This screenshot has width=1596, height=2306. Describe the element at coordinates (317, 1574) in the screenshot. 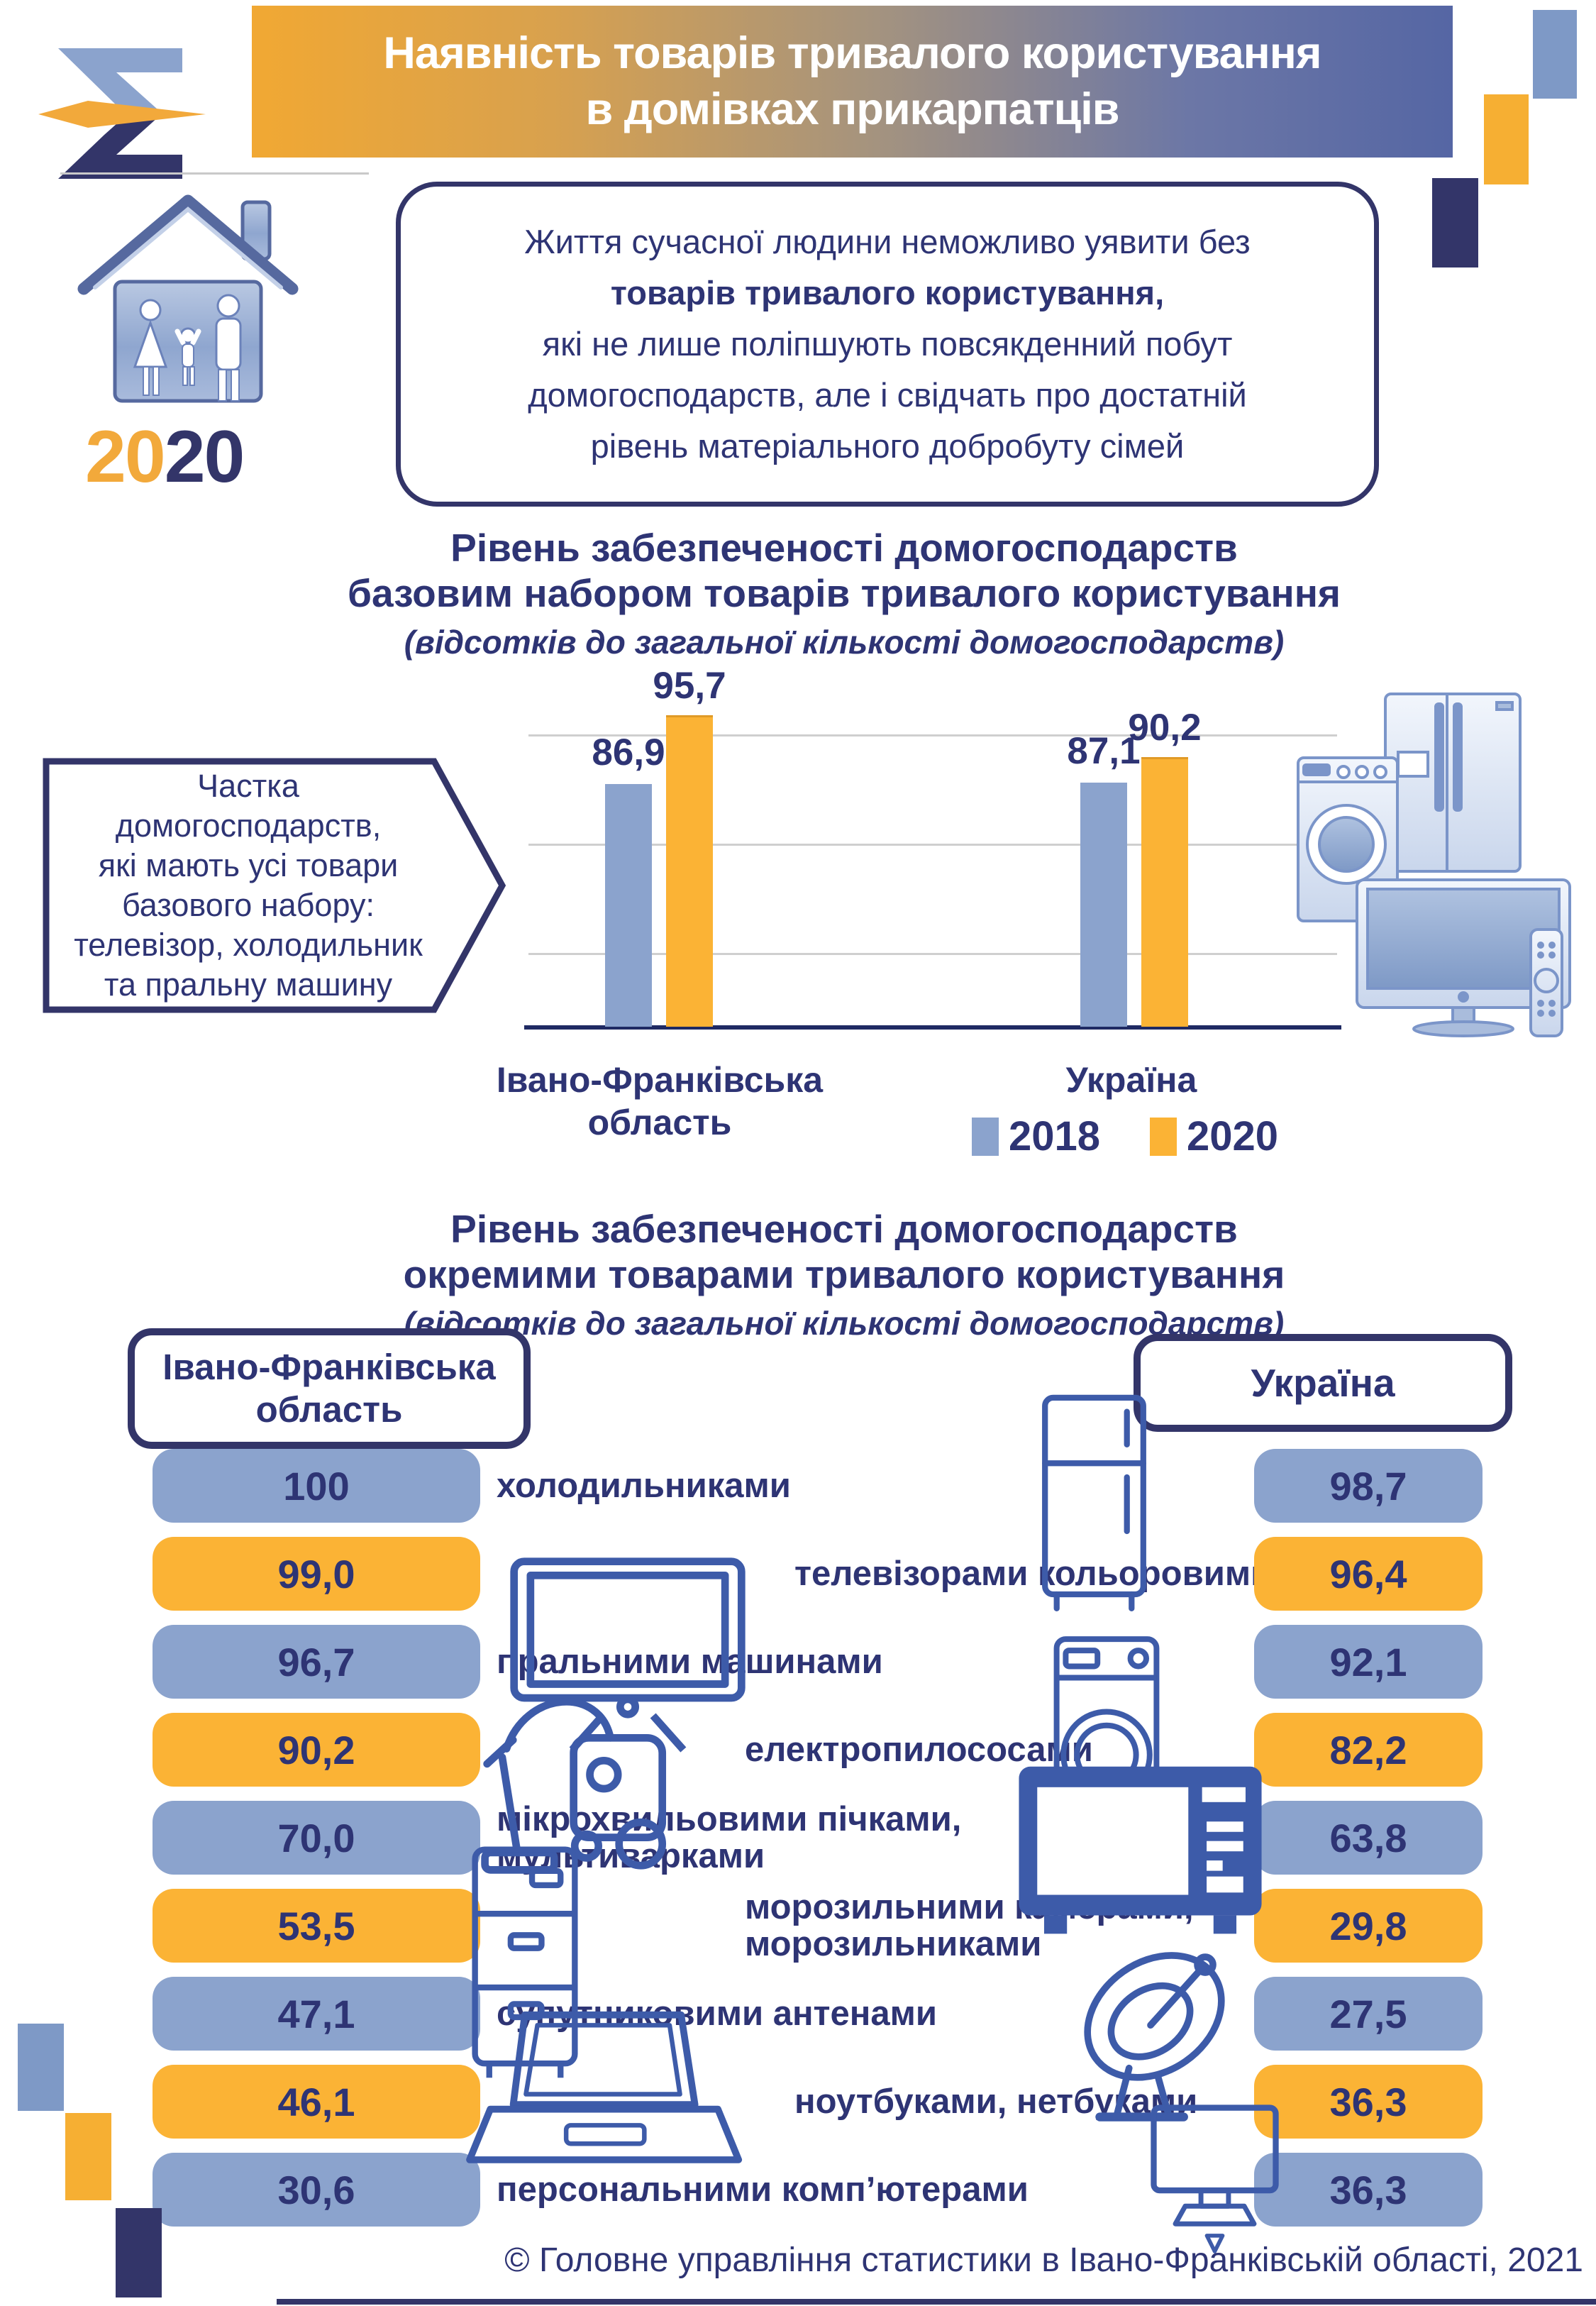

I see `region-value-pill: 99,0` at that location.